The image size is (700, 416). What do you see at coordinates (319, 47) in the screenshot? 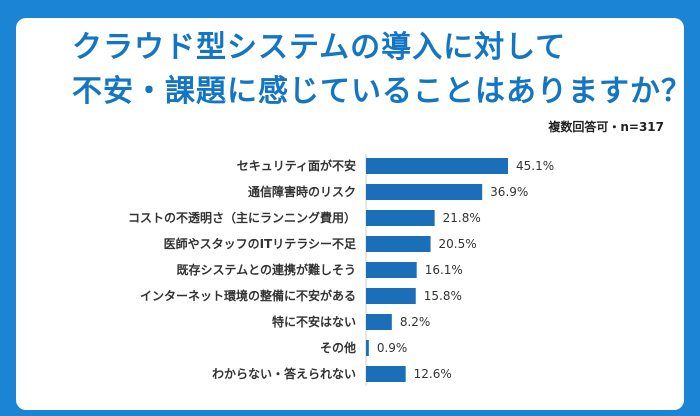
I see `title-line-1: クラウド型システムの導入に対して` at bounding box center [319, 47].